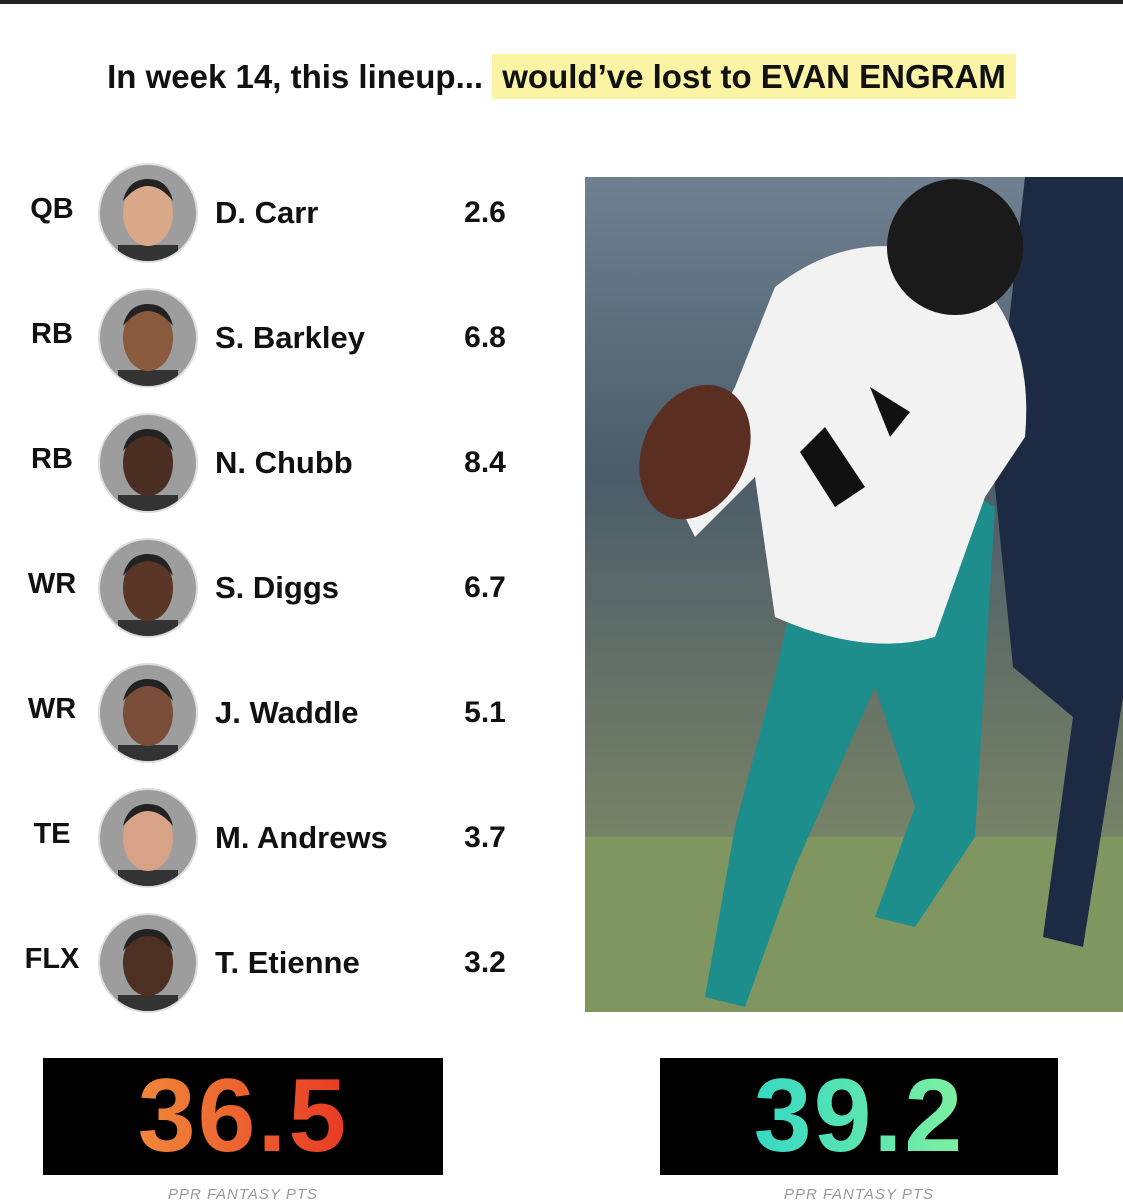  I want to click on player-name: J. Waddle, so click(287, 712).